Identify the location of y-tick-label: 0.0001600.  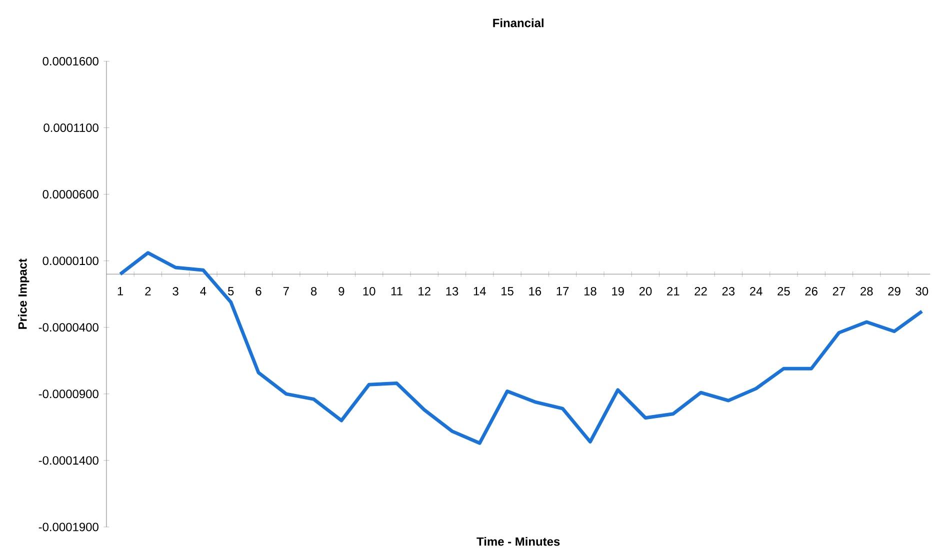
(70, 61).